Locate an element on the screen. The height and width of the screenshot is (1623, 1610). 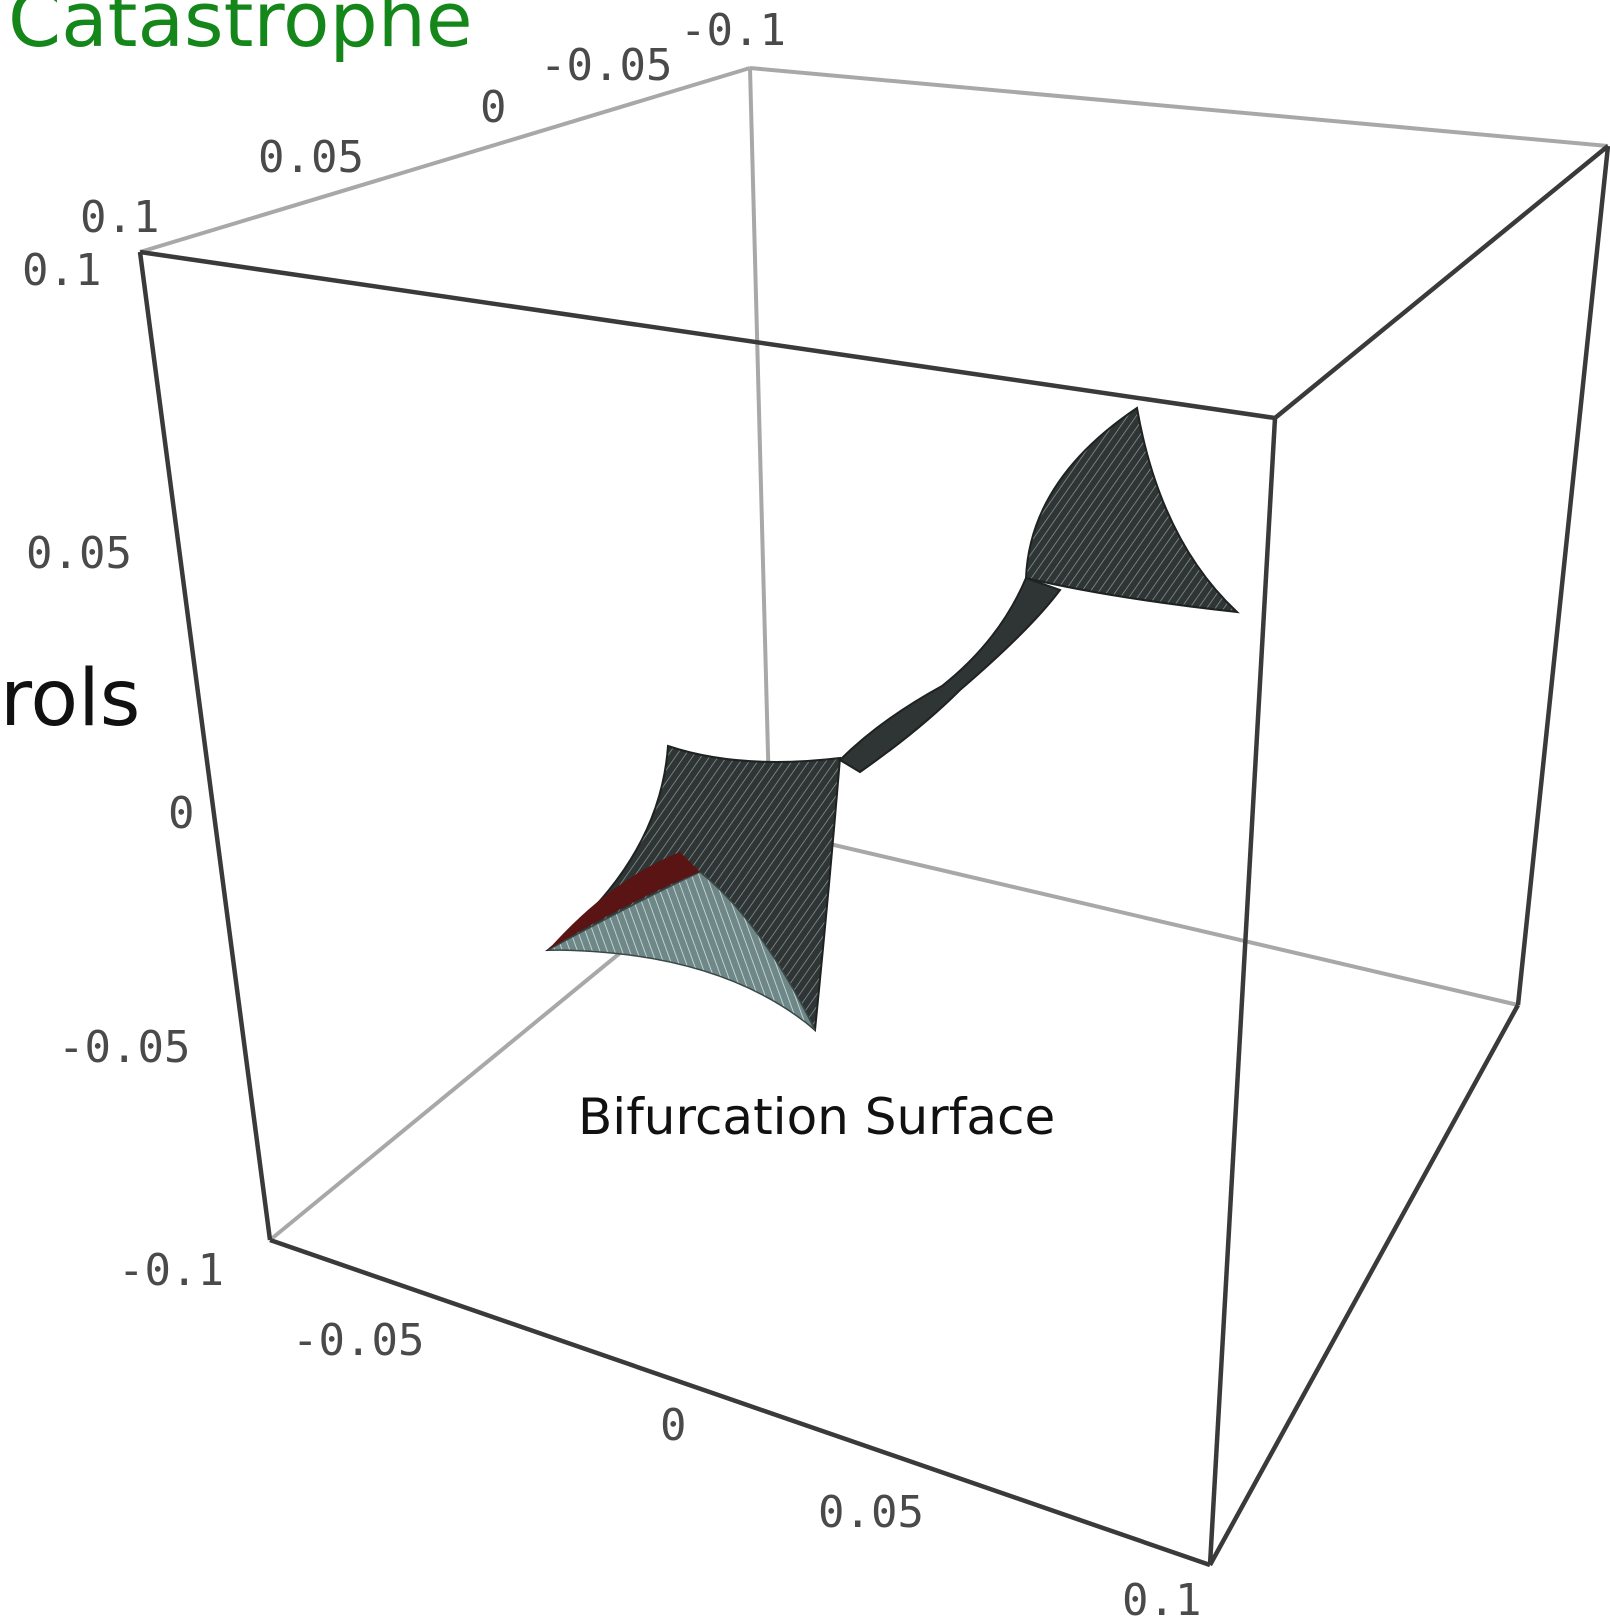
top-axis-ticks: -0.1 -0.05 0 0.05 0.1 is located at coordinates (433, 124).